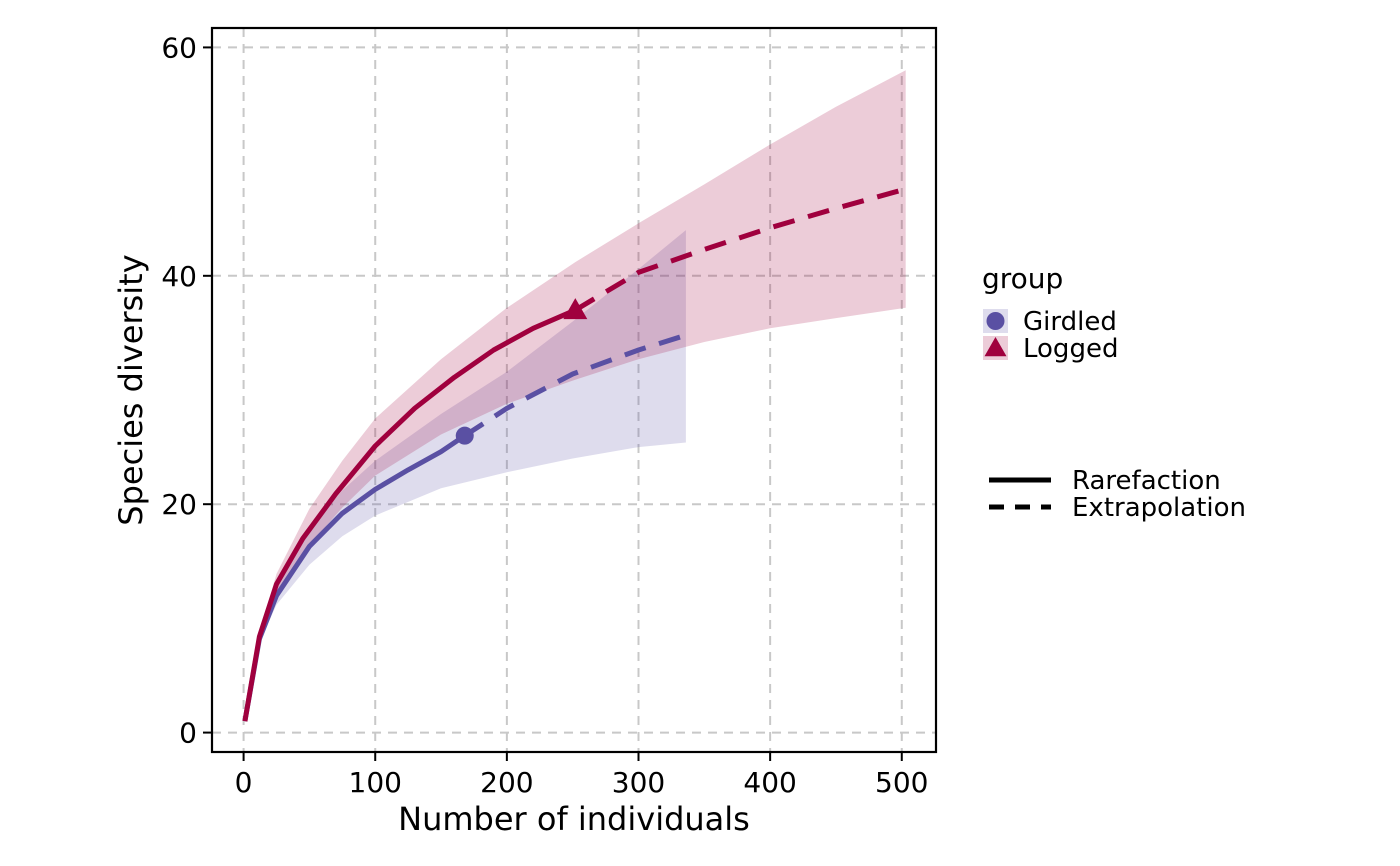 The height and width of the screenshot is (866, 1400). What do you see at coordinates (995, 321) in the screenshot?
I see `legend-key-circle` at bounding box center [995, 321].